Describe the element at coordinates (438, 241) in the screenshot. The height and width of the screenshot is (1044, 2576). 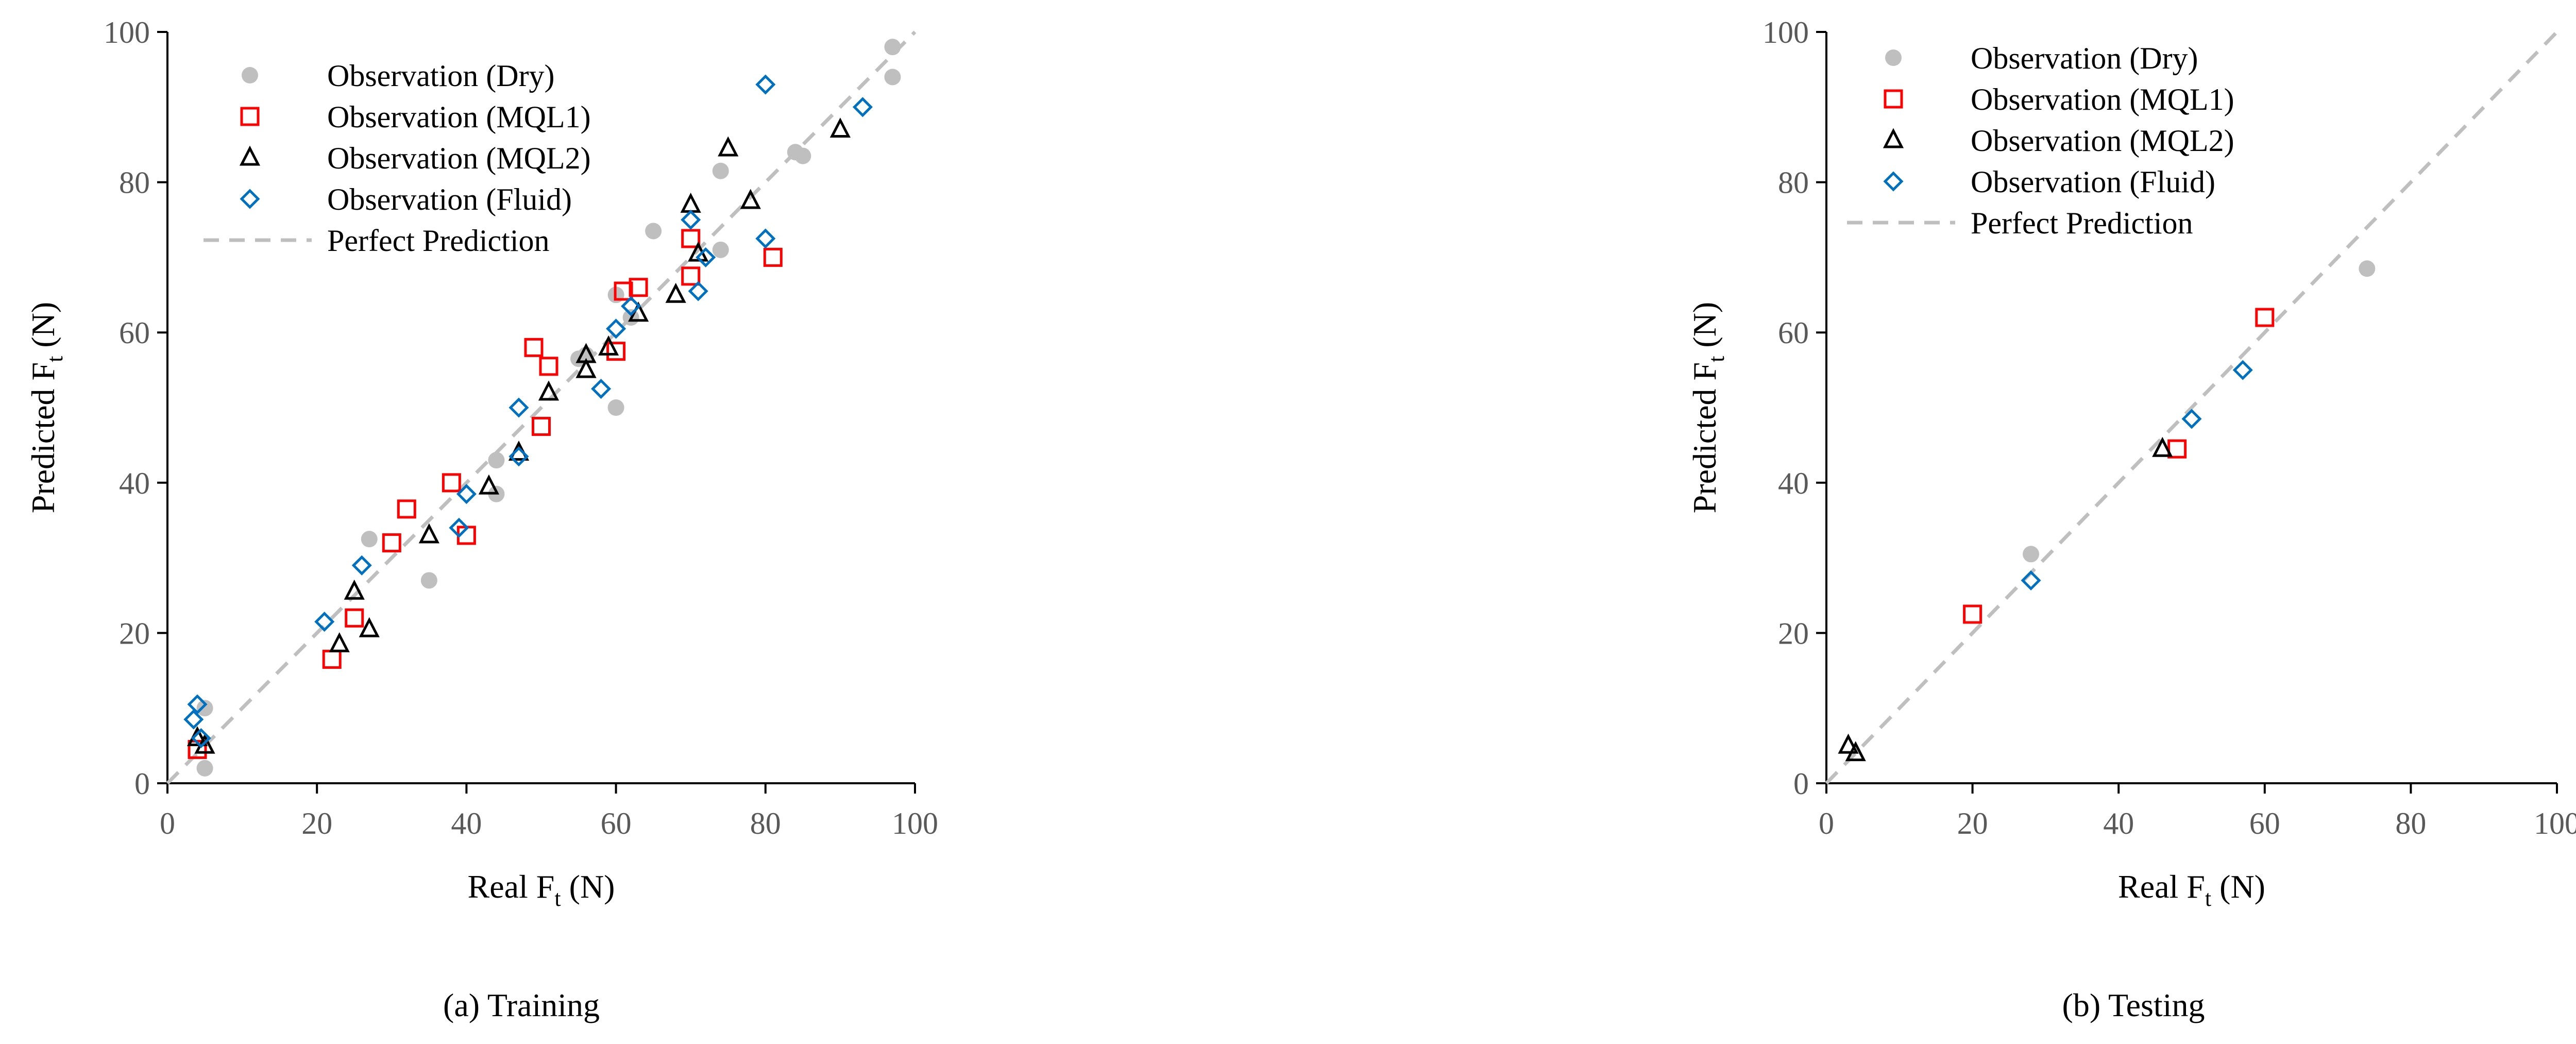
I see `legend-label-perfect: Perfect Prediction` at that location.